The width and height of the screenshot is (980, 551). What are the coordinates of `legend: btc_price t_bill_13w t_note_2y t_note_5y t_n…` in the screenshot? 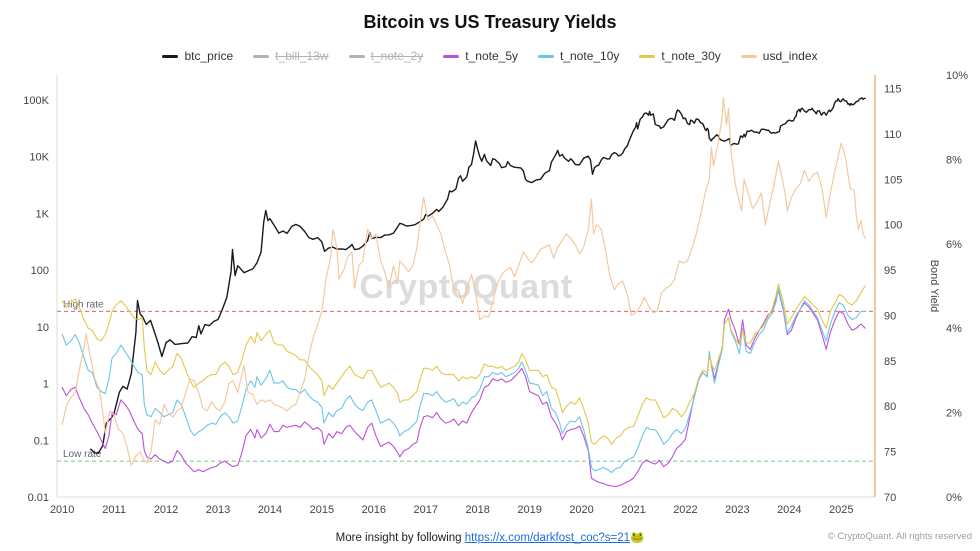 It's located at (490, 56).